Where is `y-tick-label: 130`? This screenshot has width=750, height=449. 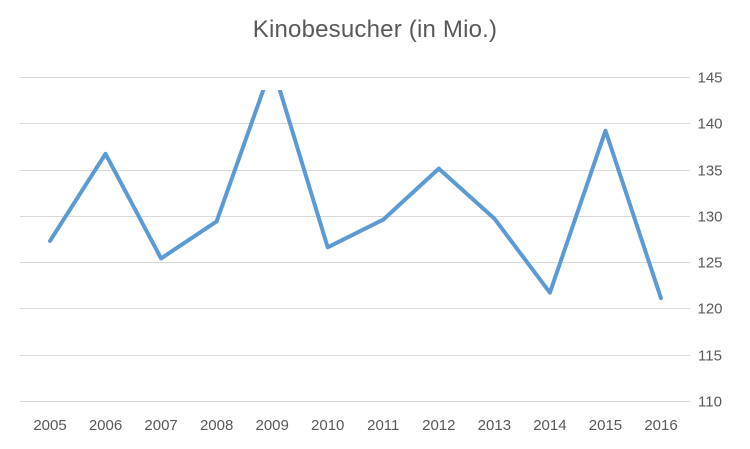 y-tick-label: 130 is located at coordinates (709, 217).